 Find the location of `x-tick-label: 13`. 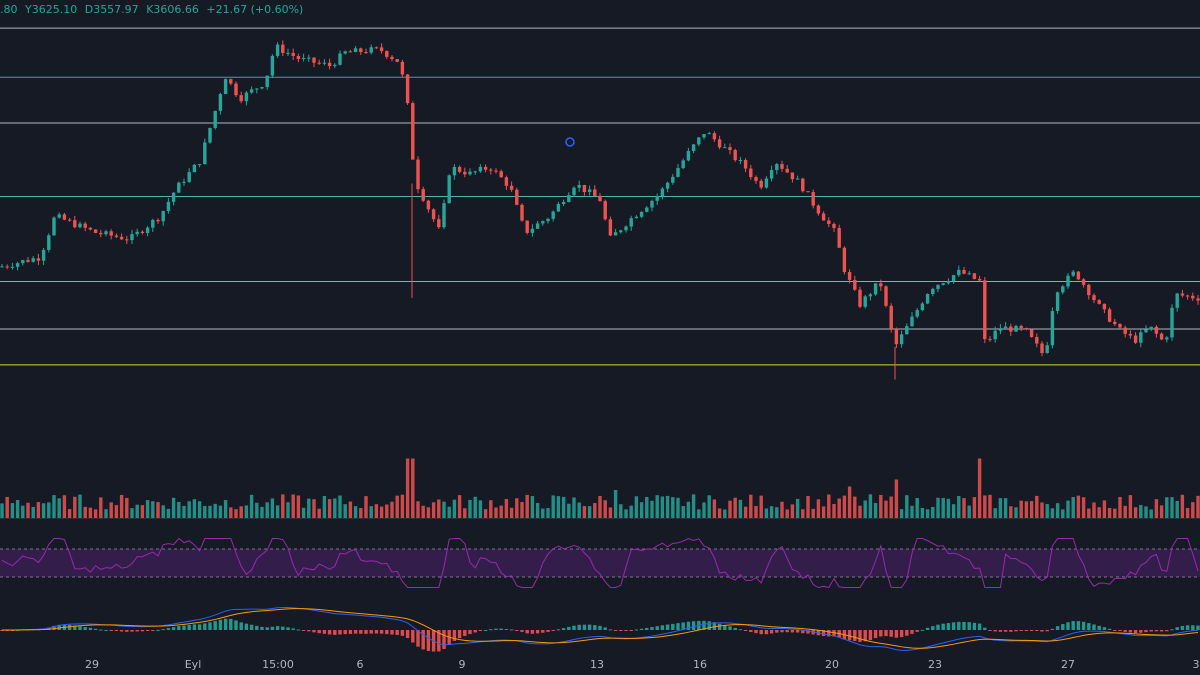

x-tick-label: 13 is located at coordinates (597, 664).